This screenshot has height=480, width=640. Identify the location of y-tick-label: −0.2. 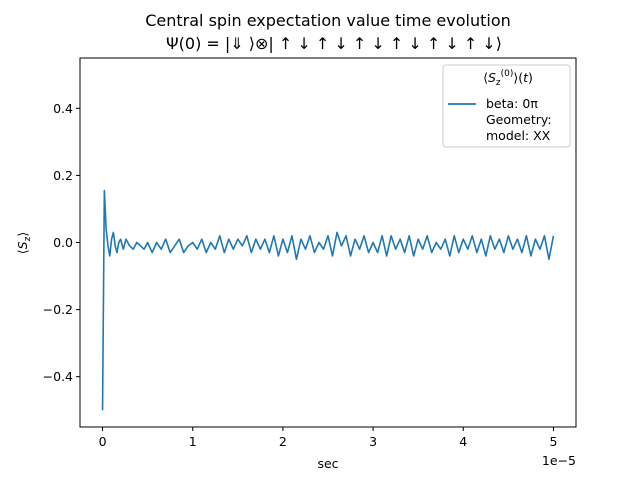
(58, 309).